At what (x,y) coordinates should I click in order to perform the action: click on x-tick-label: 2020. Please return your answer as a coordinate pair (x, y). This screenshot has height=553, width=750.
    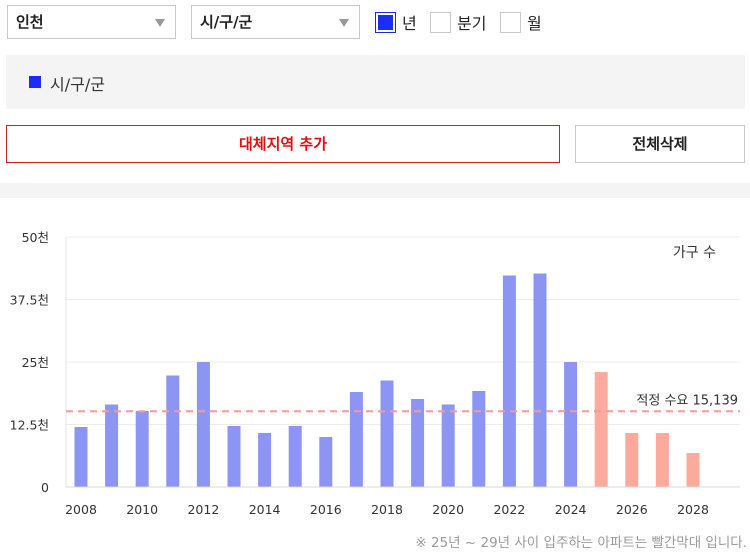
    Looking at the image, I should click on (448, 509).